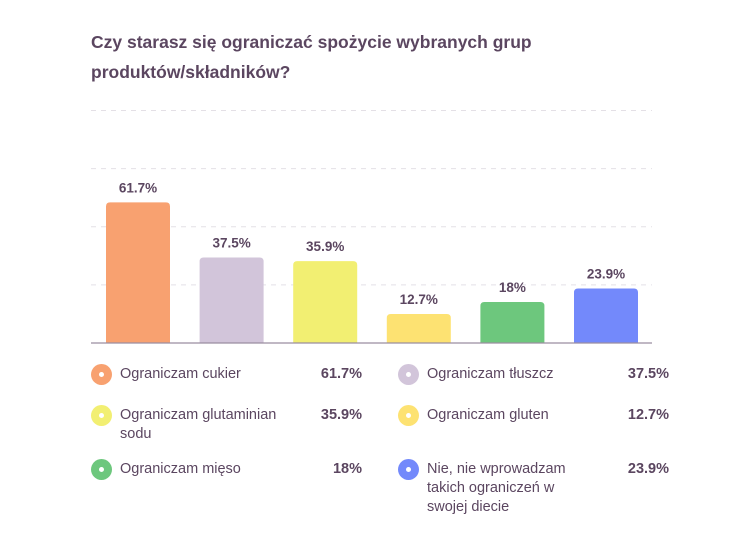 The image size is (751, 543). Describe the element at coordinates (341, 415) in the screenshot. I see `legend-value: 35.9%` at that location.